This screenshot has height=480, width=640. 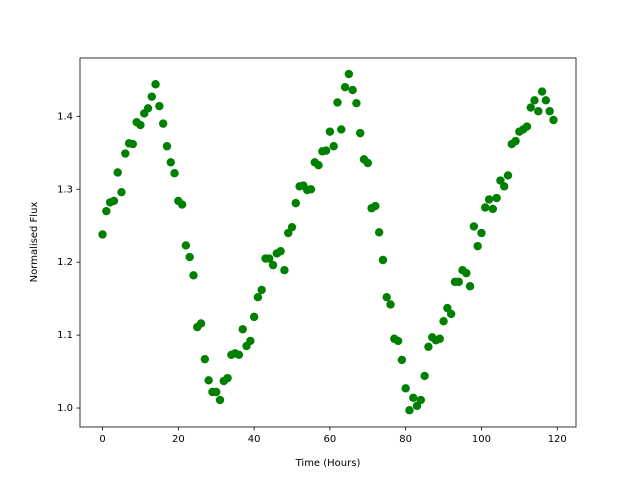 What do you see at coordinates (65, 262) in the screenshot?
I see `y-tick-label: 1.2` at bounding box center [65, 262].